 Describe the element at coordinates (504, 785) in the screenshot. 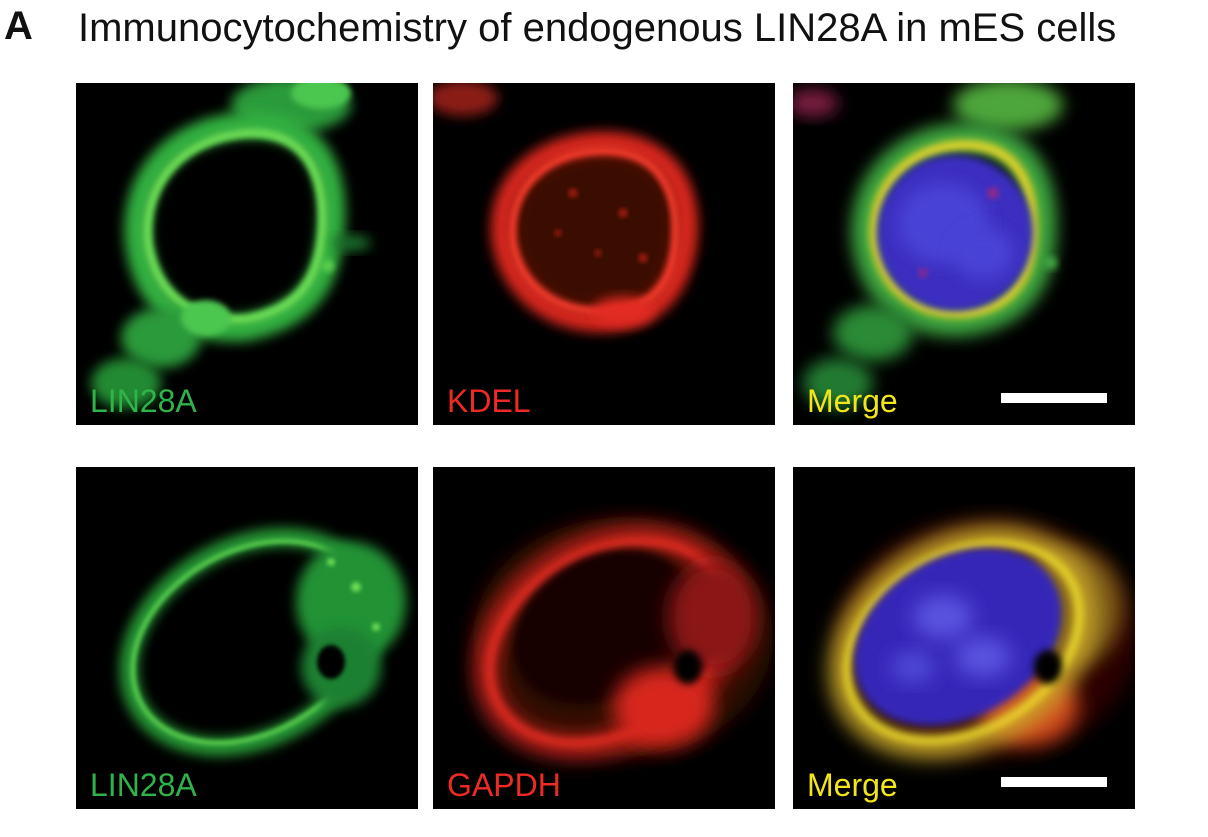

I see `channel-label: GAPDH` at that location.